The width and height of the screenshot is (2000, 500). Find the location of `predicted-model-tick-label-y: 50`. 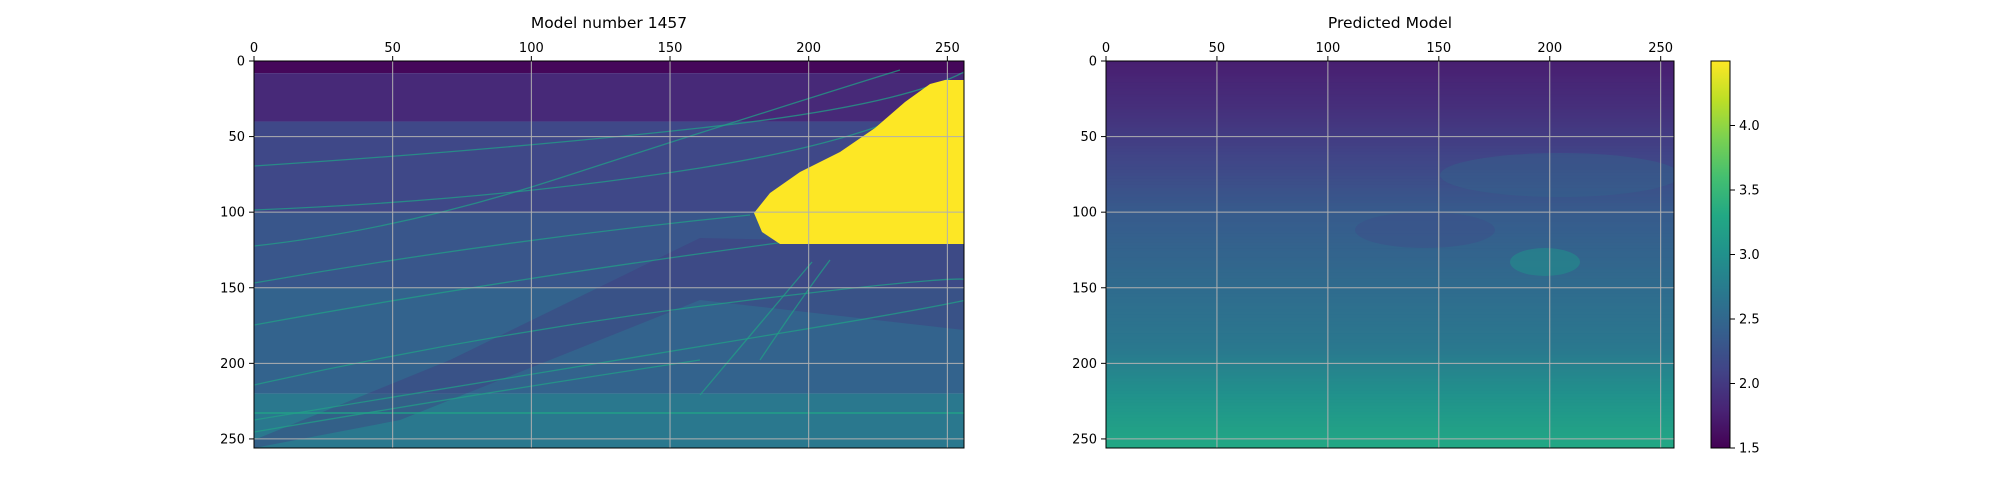

predicted-model-tick-label-y: 50 is located at coordinates (1088, 137).